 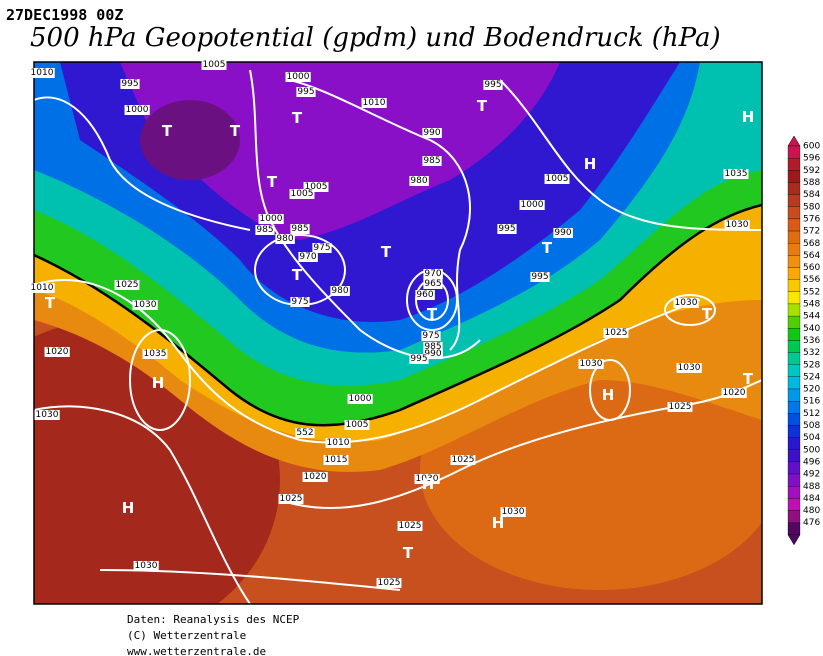 What do you see at coordinates (811, 219) in the screenshot?
I see `colorbar-label: 576` at bounding box center [811, 219].